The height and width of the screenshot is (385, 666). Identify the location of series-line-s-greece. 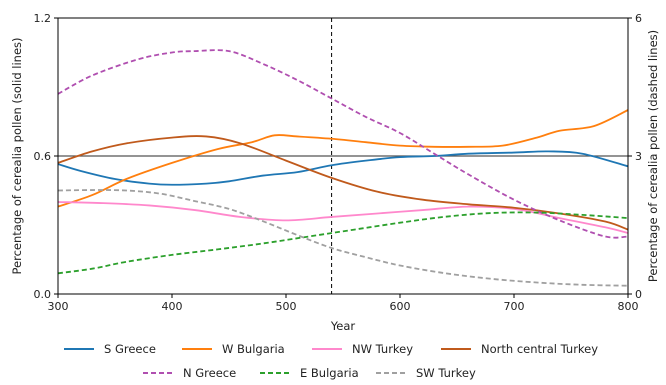
(343, 168).